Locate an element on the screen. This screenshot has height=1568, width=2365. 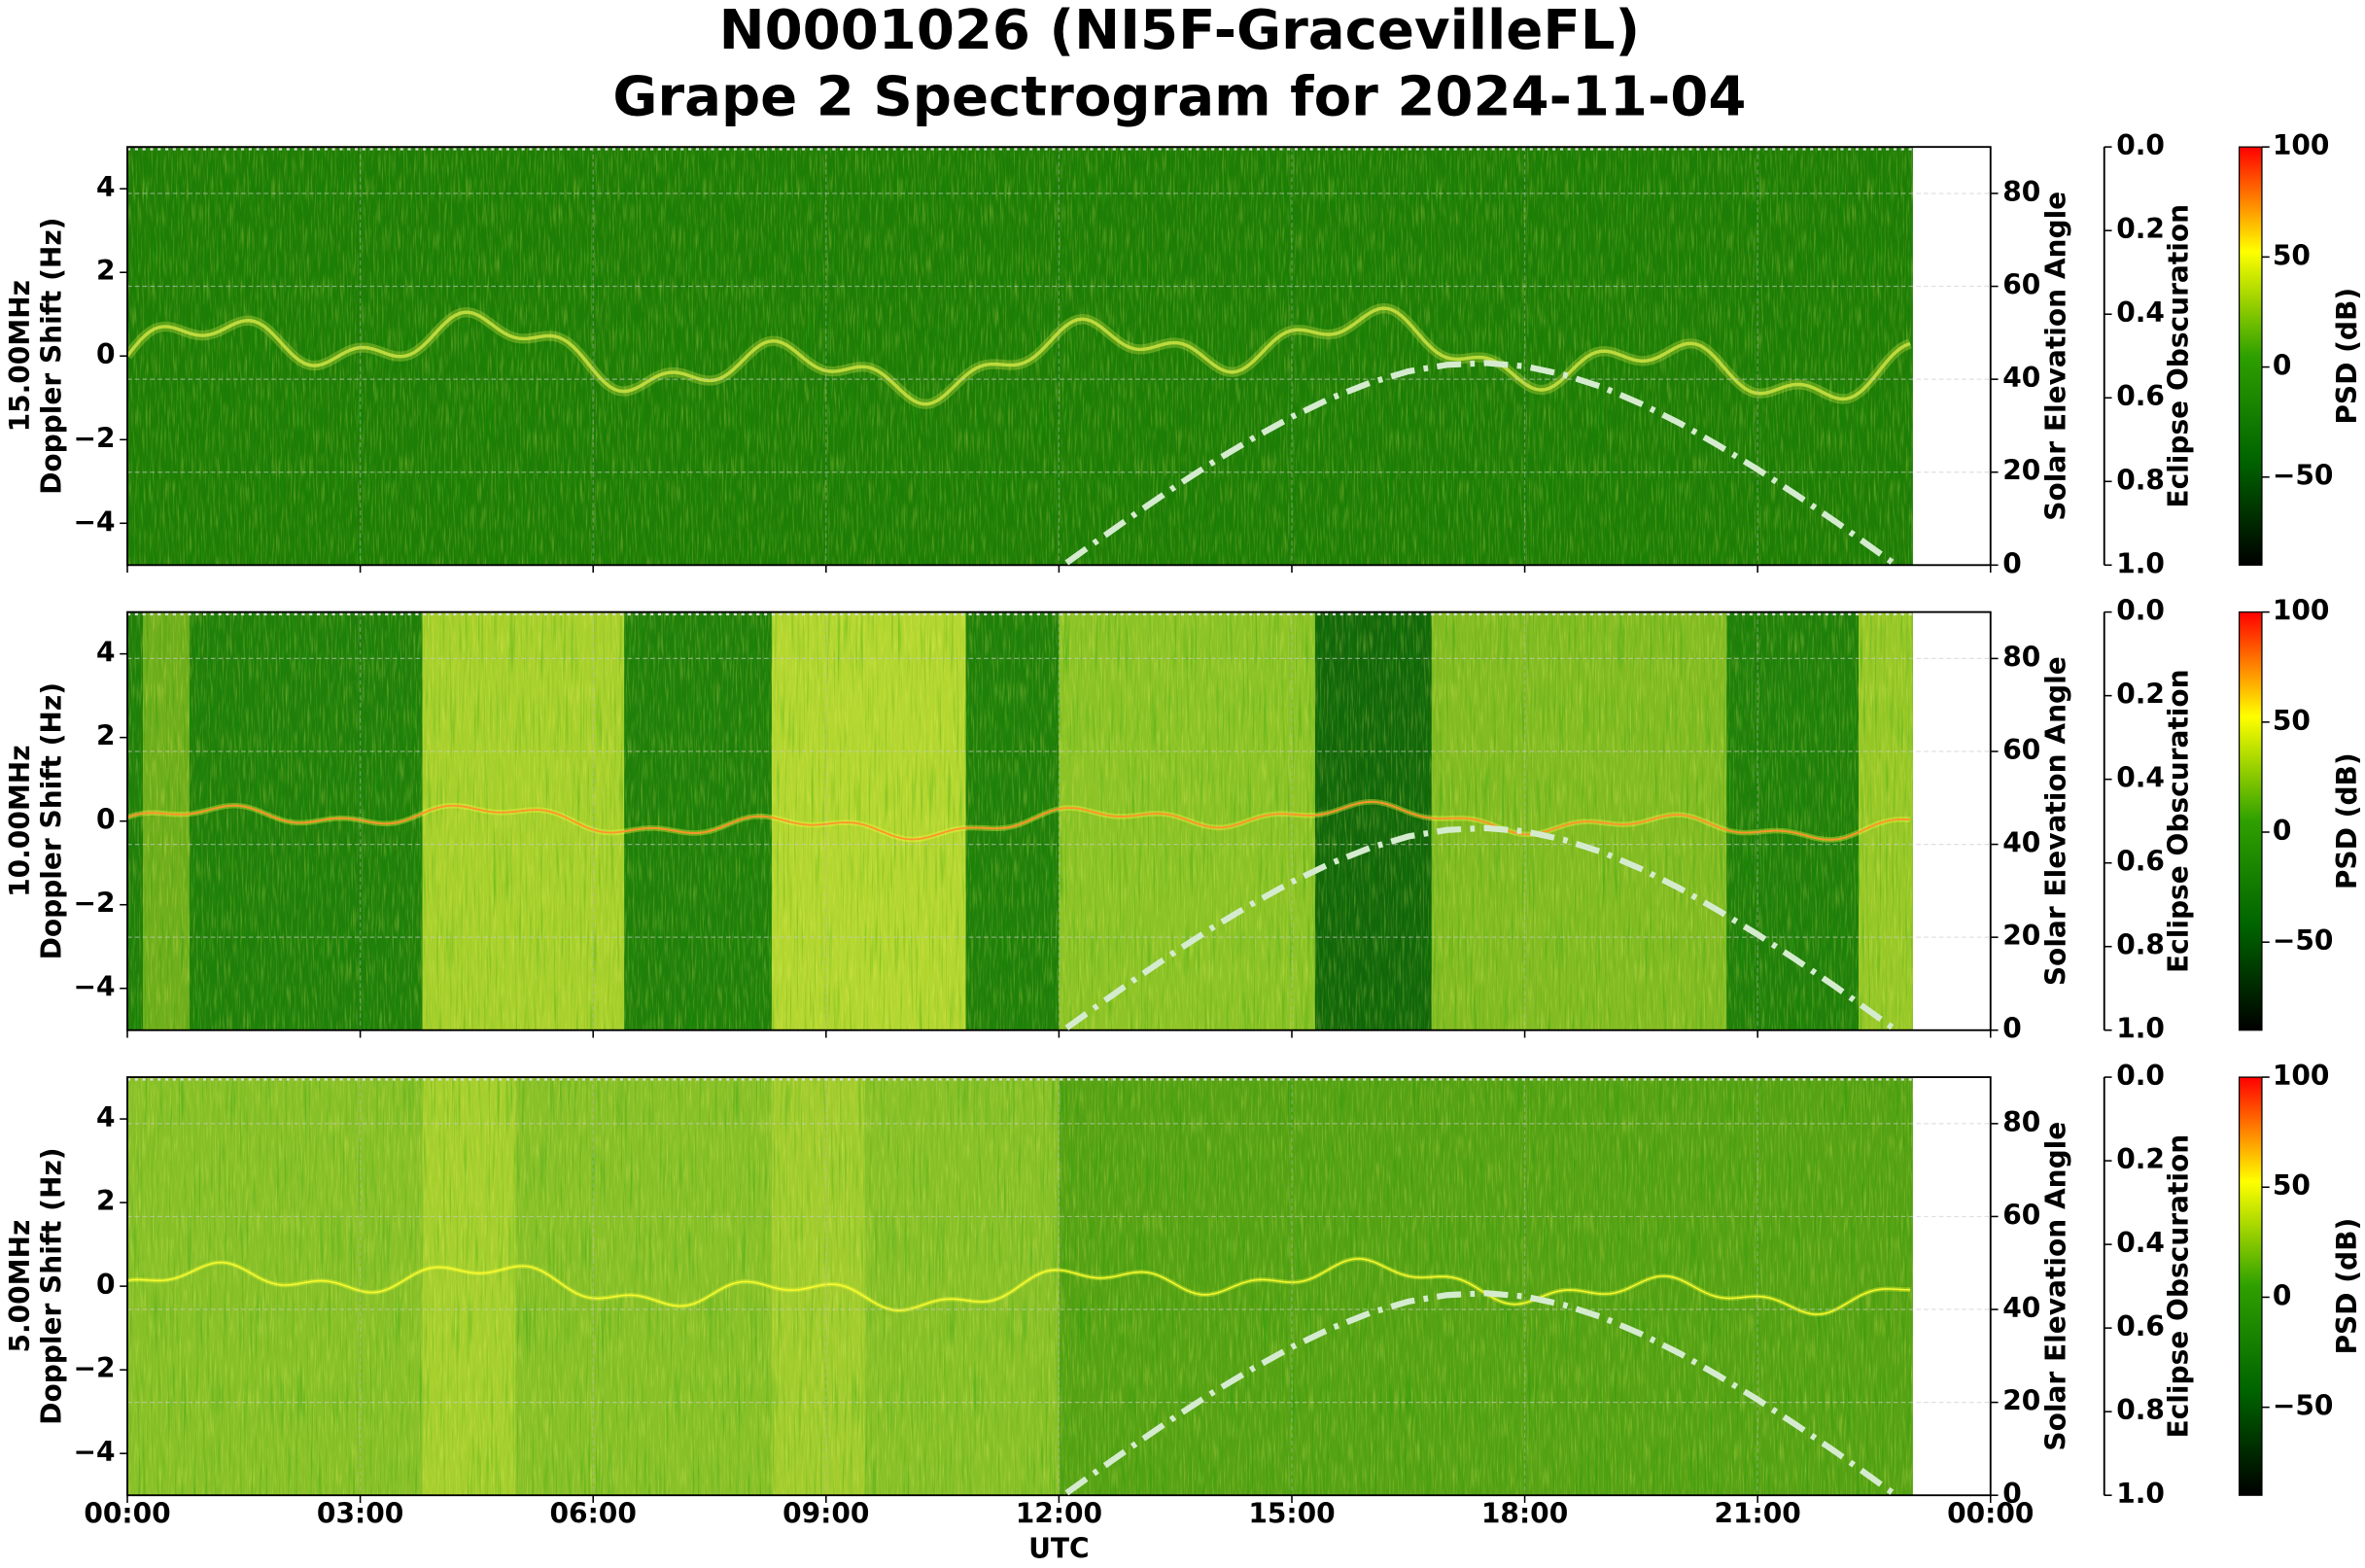
x-tick-label: 12:00 is located at coordinates (1059, 1513).